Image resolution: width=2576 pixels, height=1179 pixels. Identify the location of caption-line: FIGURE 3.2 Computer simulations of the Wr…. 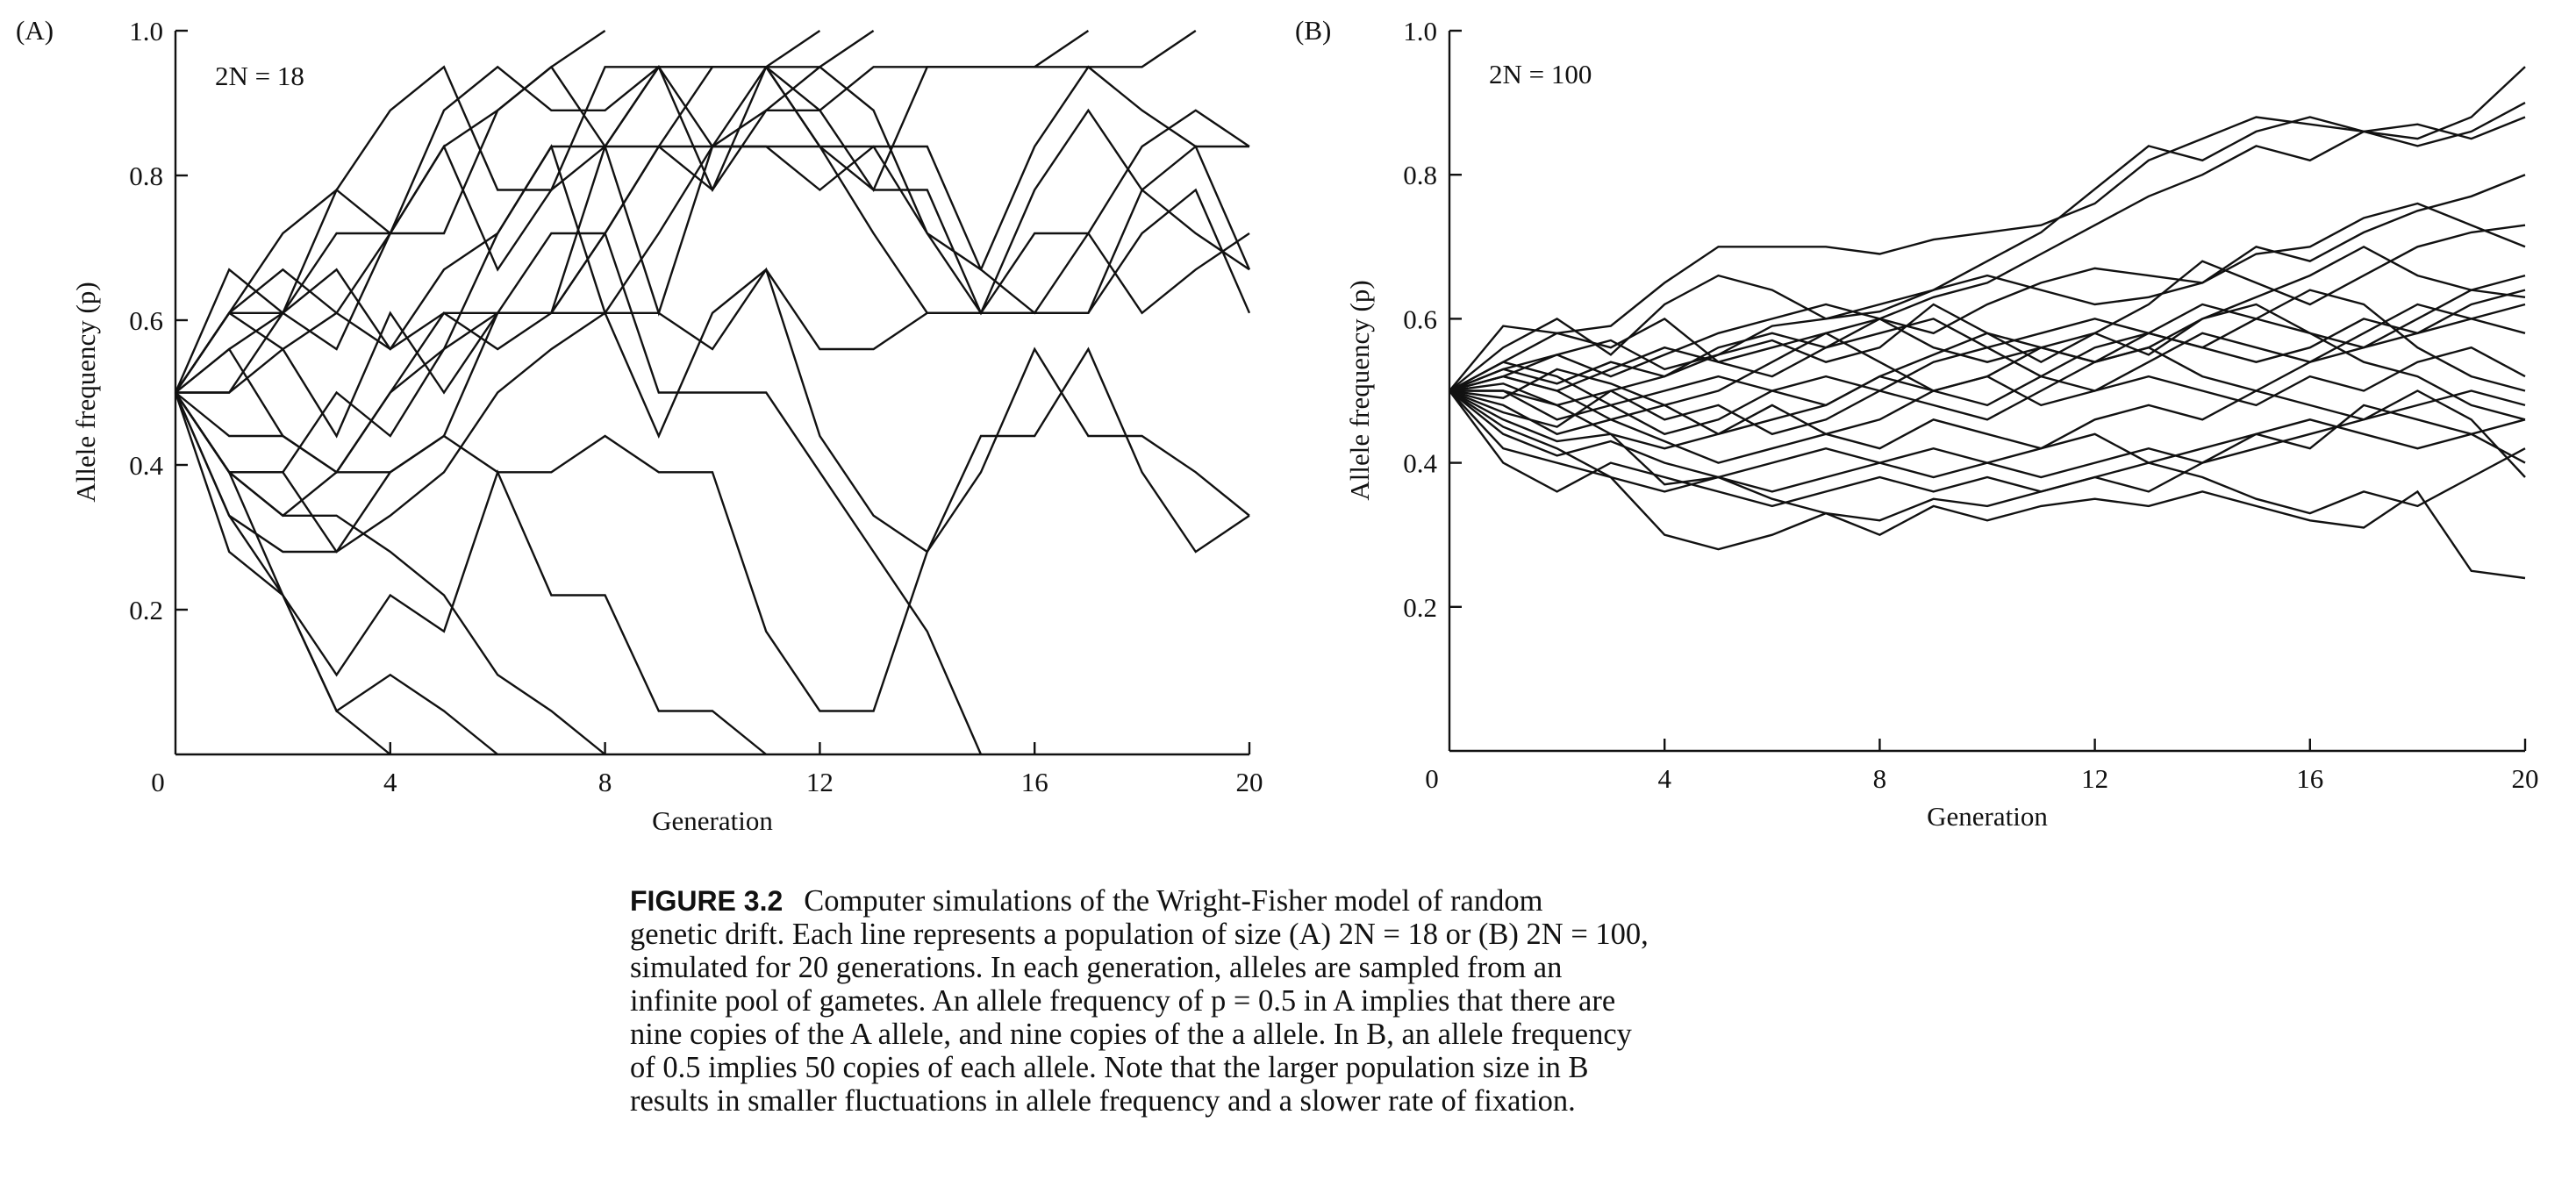
(1086, 901).